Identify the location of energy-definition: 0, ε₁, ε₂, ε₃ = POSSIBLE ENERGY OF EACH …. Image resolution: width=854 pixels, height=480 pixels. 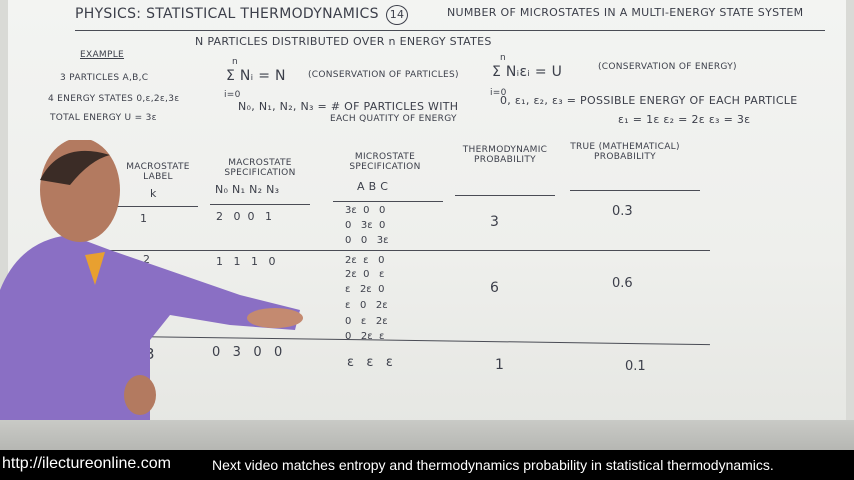
(649, 100).